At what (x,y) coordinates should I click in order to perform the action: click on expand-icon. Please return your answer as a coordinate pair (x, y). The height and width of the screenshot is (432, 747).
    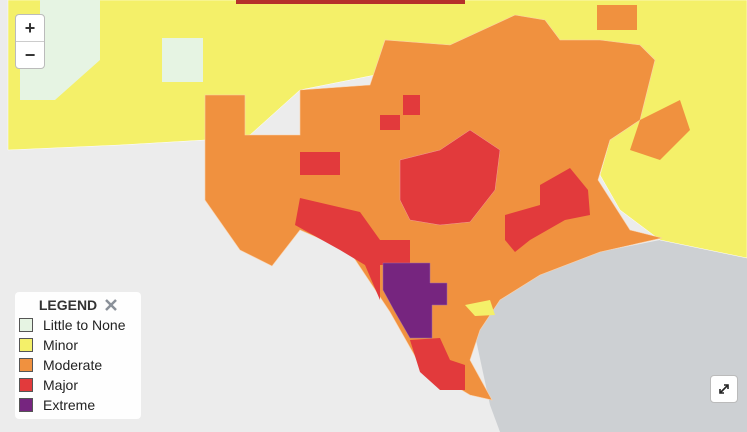
    Looking at the image, I should click on (724, 389).